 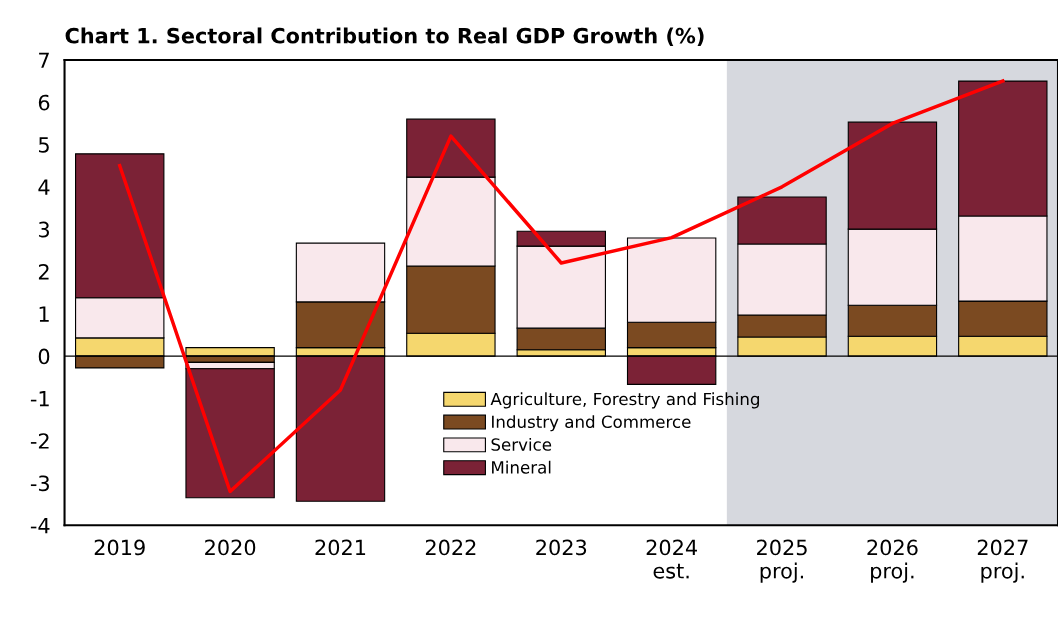 I want to click on y-tick-label: 4, so click(x=44, y=187).